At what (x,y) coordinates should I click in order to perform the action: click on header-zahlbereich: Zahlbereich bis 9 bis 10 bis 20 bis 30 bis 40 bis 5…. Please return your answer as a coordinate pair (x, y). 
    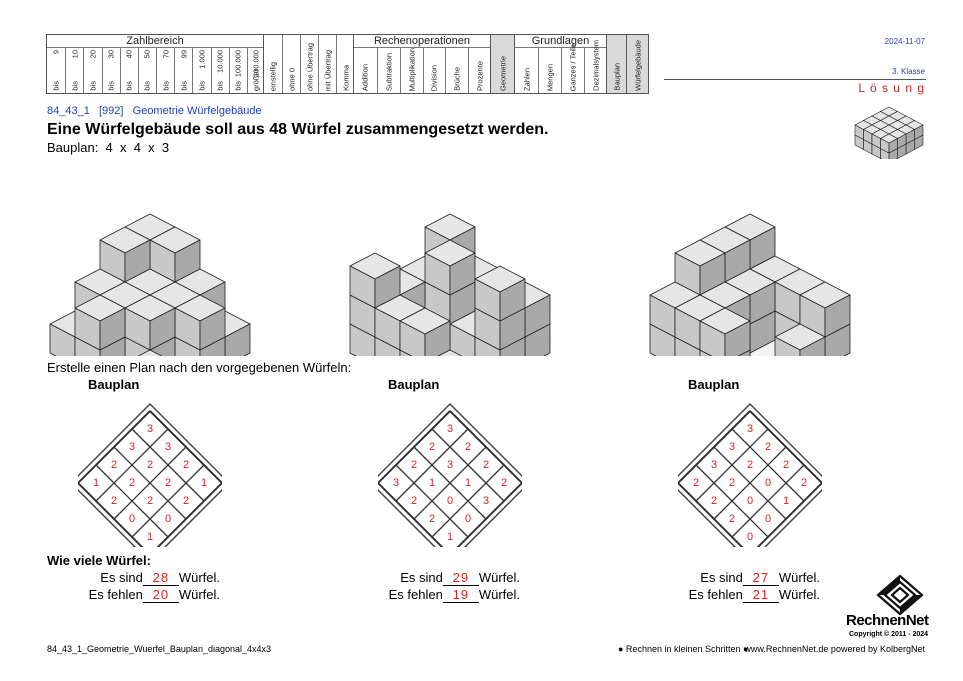
    Looking at the image, I should click on (155, 64).